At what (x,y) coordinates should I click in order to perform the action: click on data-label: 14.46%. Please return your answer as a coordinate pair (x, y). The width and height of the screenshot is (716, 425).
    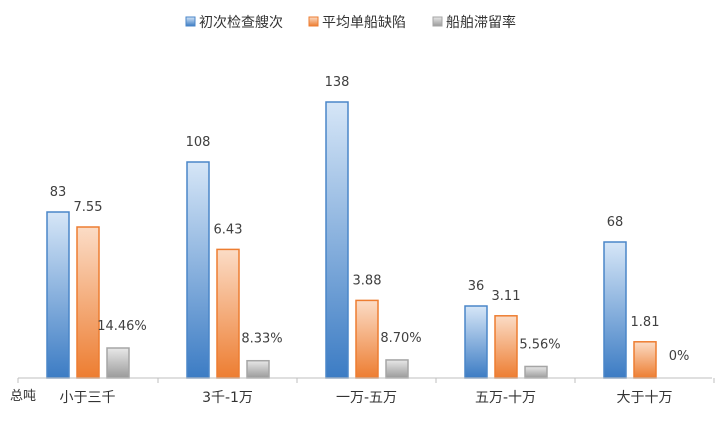
    Looking at the image, I should click on (122, 326).